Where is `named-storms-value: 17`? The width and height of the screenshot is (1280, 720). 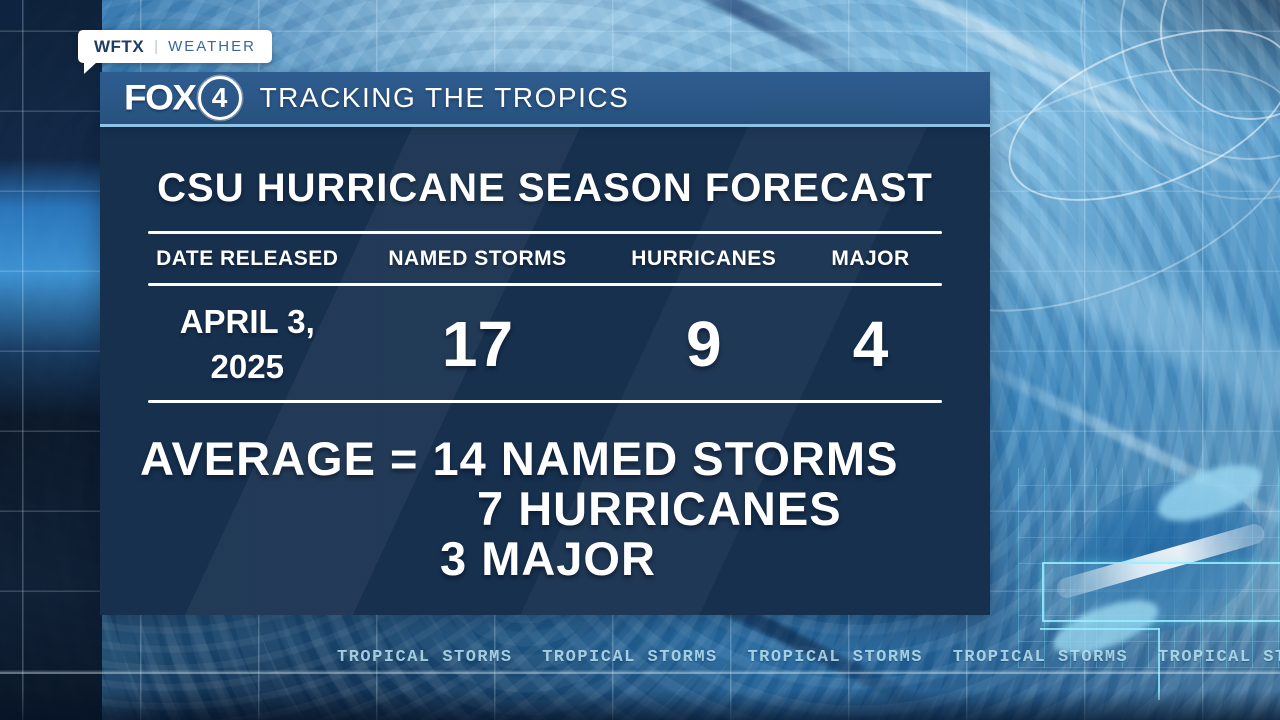
named-storms-value: 17 is located at coordinates (477, 344).